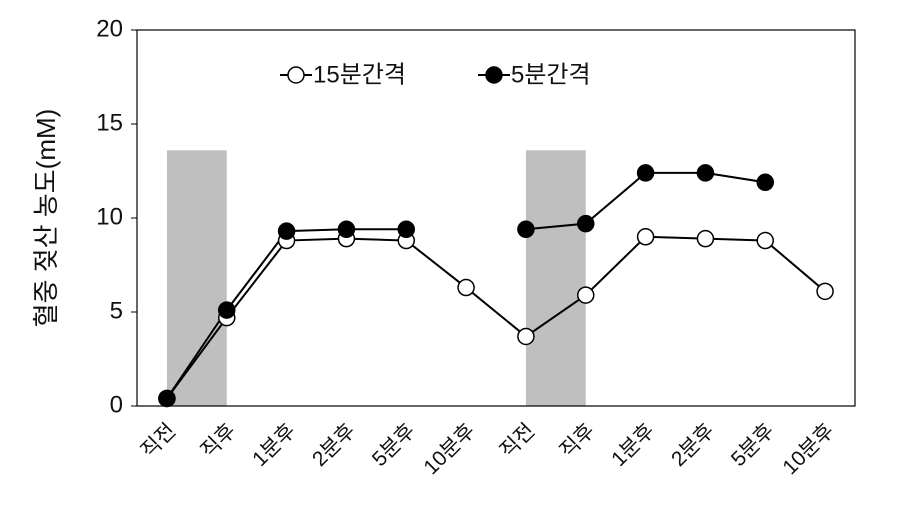 The width and height of the screenshot is (900, 508). Describe the element at coordinates (109, 28) in the screenshot. I see `y-tick-label: 20` at that location.